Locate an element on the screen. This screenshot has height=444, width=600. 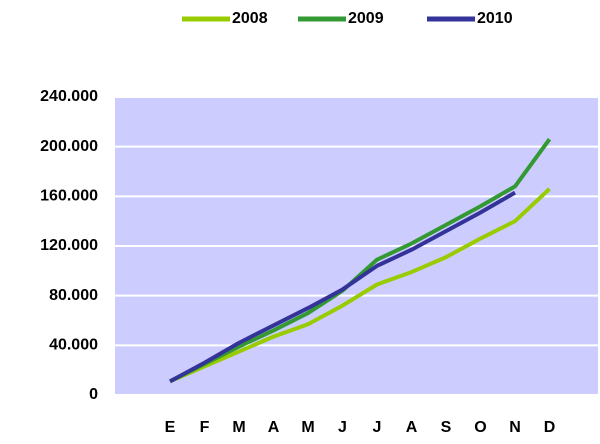
x-tick-label: D is located at coordinates (550, 427).